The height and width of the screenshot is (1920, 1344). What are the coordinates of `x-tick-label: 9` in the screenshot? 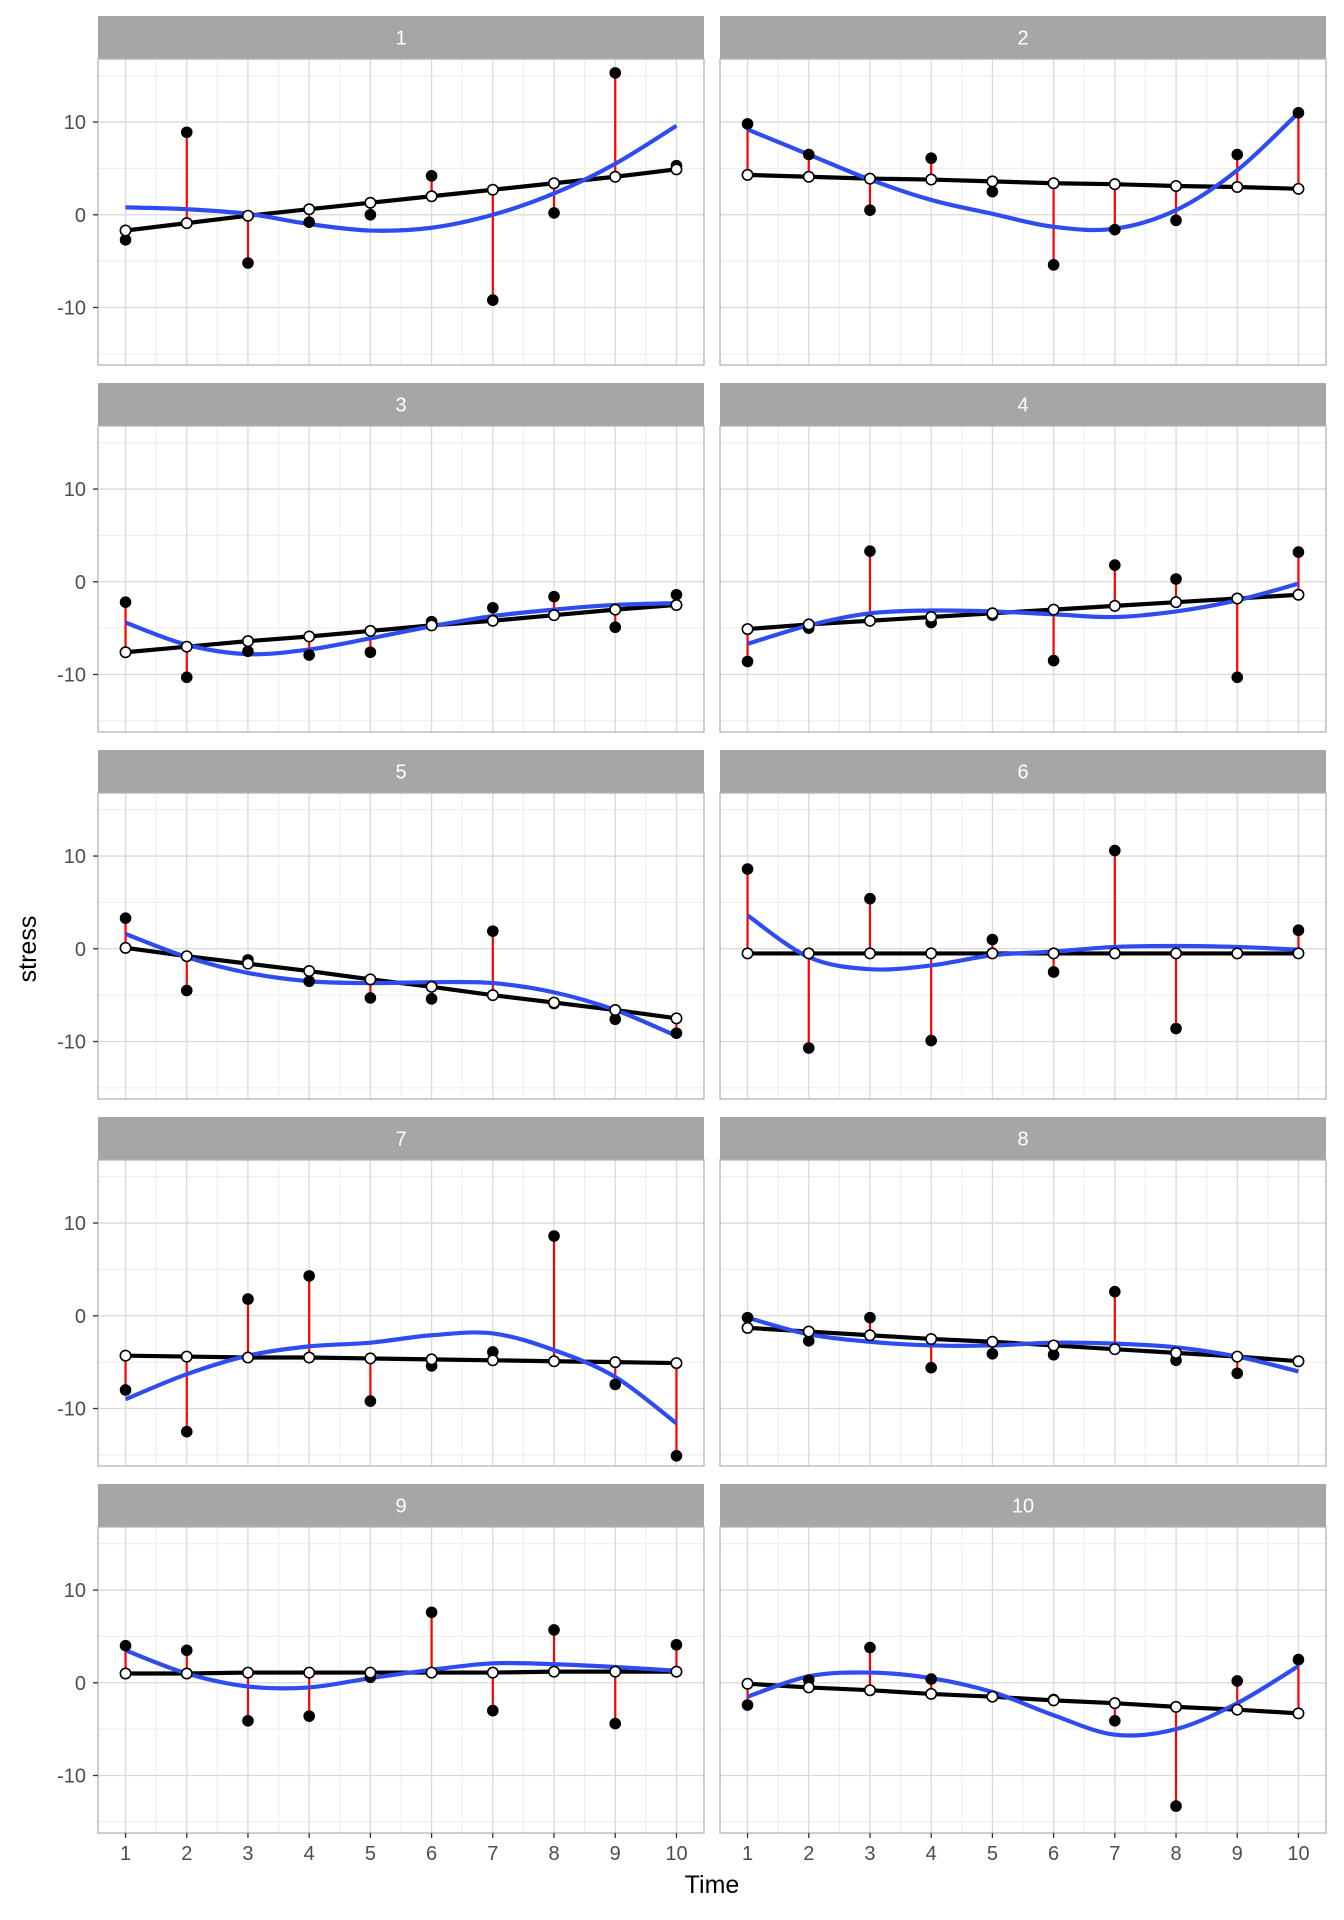 It's located at (615, 1854).